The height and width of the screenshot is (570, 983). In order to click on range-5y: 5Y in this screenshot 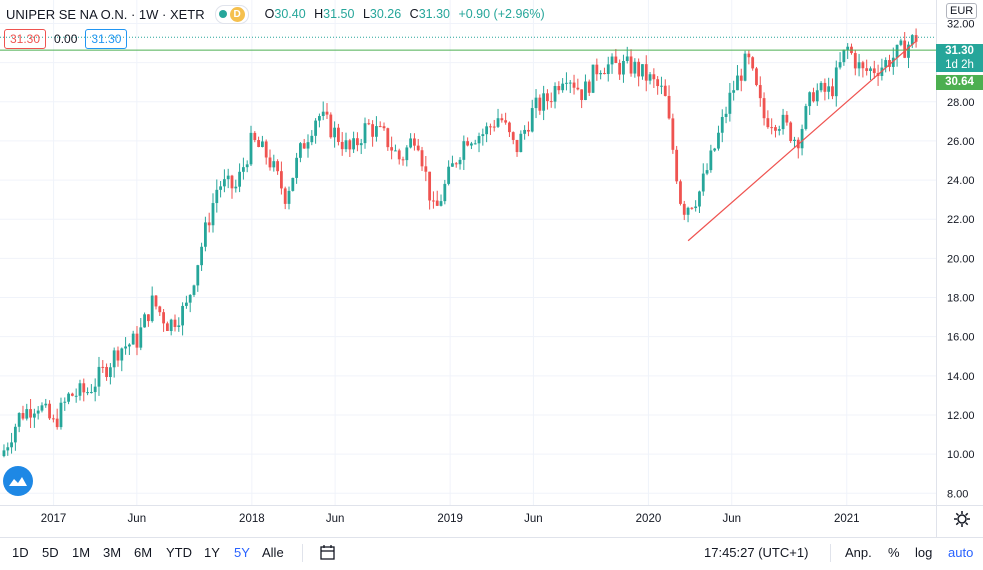, I will do `click(242, 552)`.